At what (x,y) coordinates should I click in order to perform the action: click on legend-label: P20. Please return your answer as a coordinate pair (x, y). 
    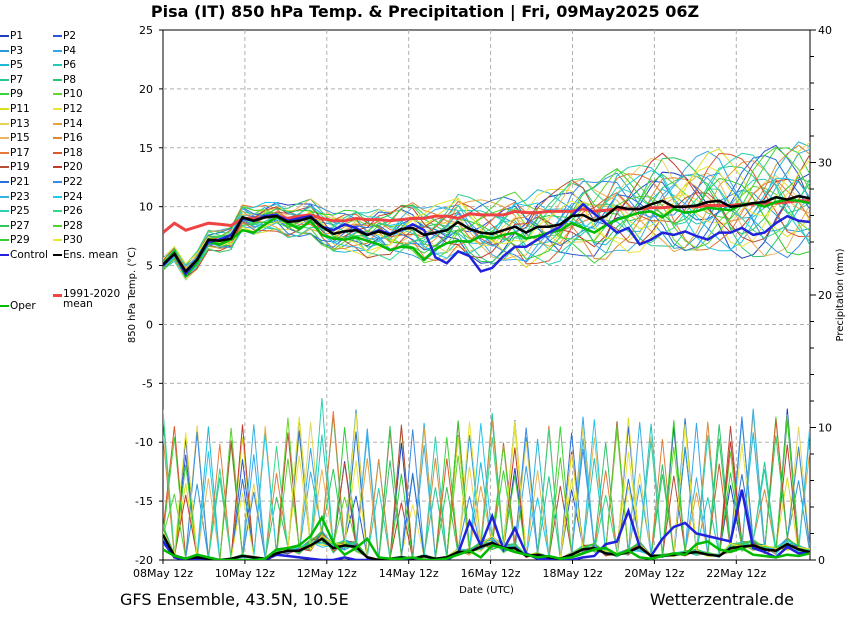
    Looking at the image, I should click on (73, 167).